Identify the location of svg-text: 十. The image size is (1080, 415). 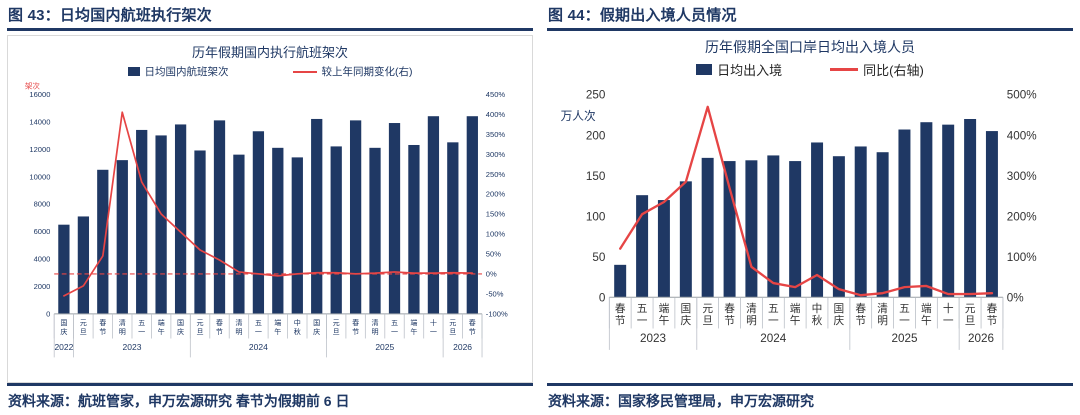
(948, 308).